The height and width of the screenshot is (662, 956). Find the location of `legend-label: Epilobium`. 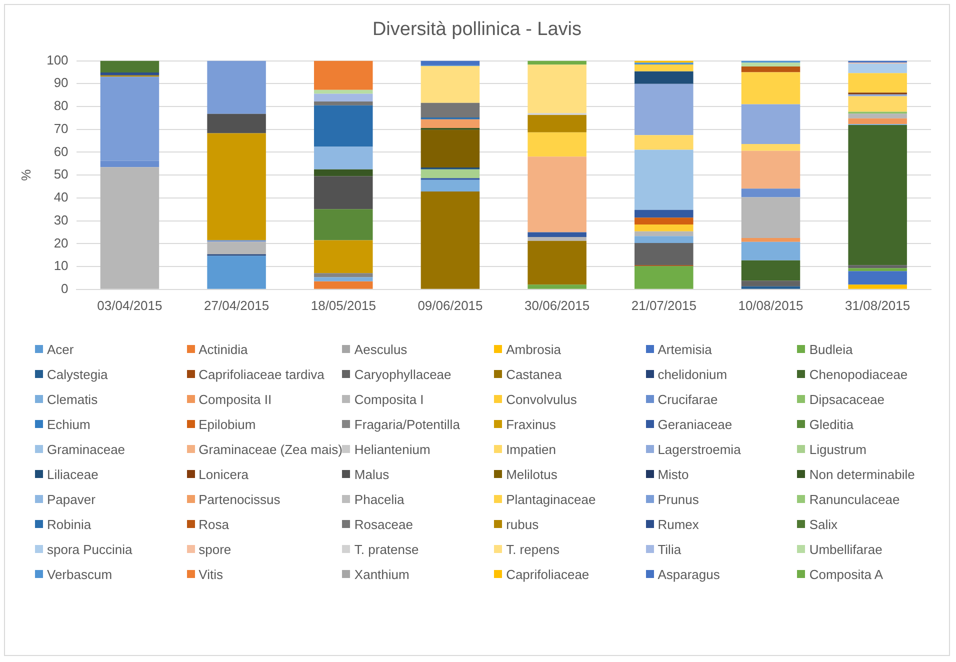

legend-label: Epilobium is located at coordinates (227, 424).